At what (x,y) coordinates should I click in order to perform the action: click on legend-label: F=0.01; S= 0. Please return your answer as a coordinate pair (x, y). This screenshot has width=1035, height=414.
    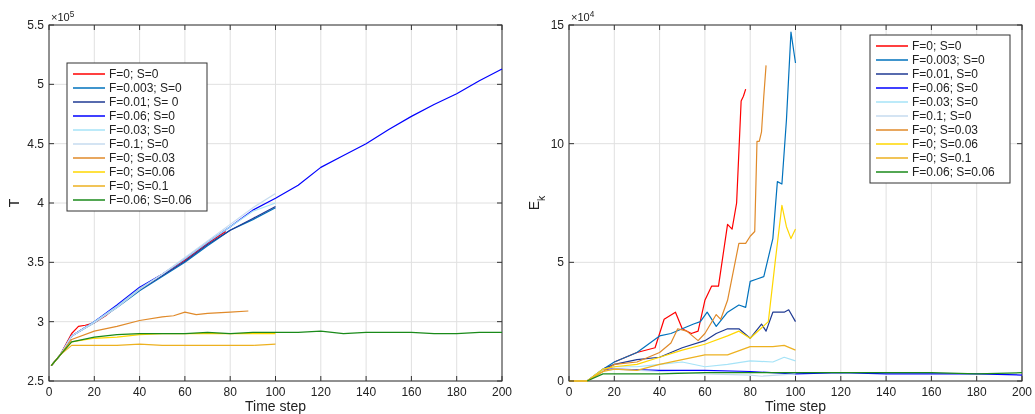
    Looking at the image, I should click on (144, 102).